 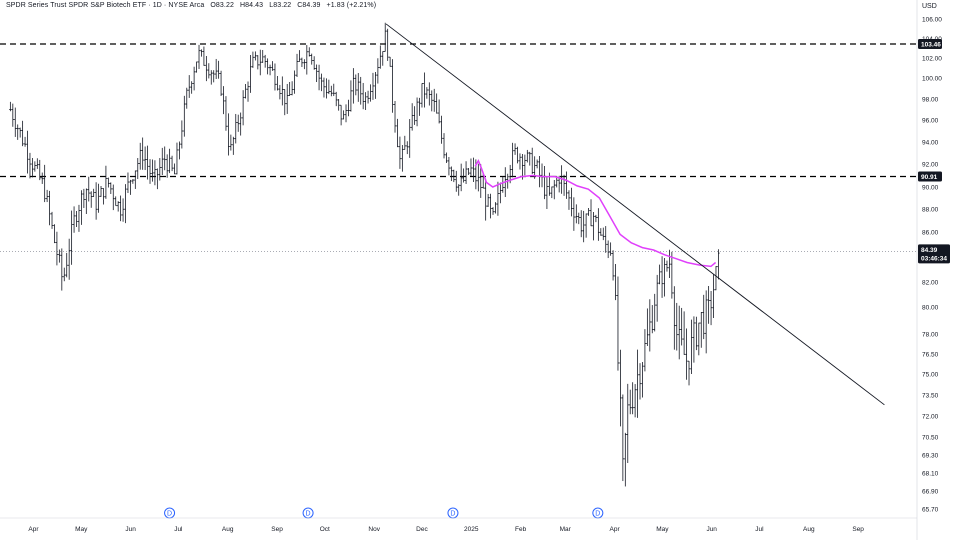 I want to click on price-tick-label: 69.30, so click(x=930, y=455).